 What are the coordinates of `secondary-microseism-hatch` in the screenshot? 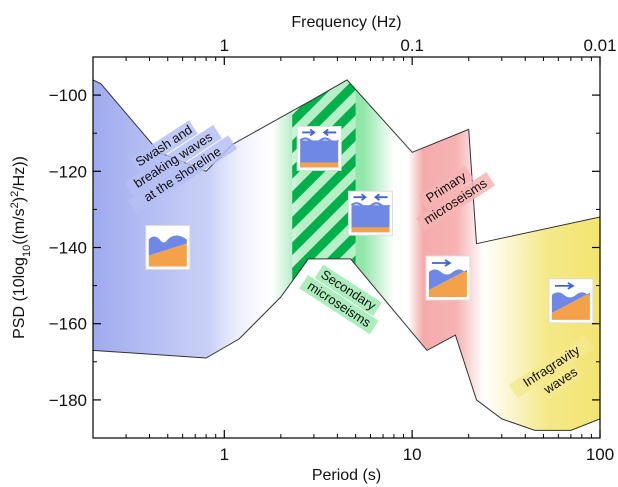 It's located at (324, 255).